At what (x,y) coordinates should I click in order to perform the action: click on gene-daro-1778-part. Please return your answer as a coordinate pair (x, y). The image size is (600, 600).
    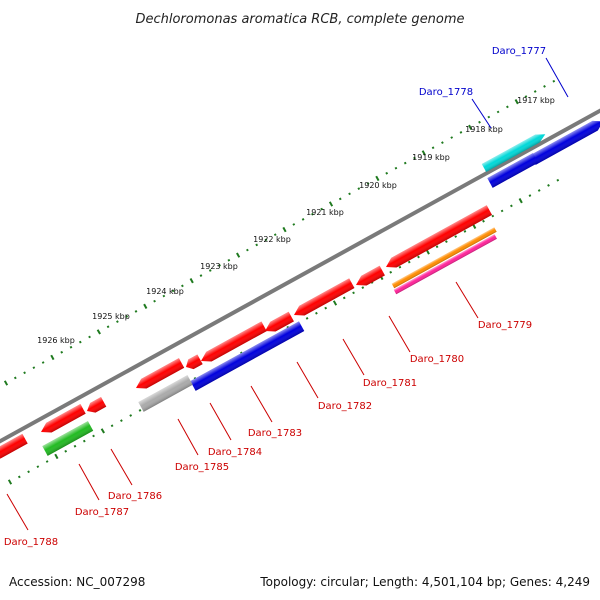
    Looking at the image, I should click on (513, 170).